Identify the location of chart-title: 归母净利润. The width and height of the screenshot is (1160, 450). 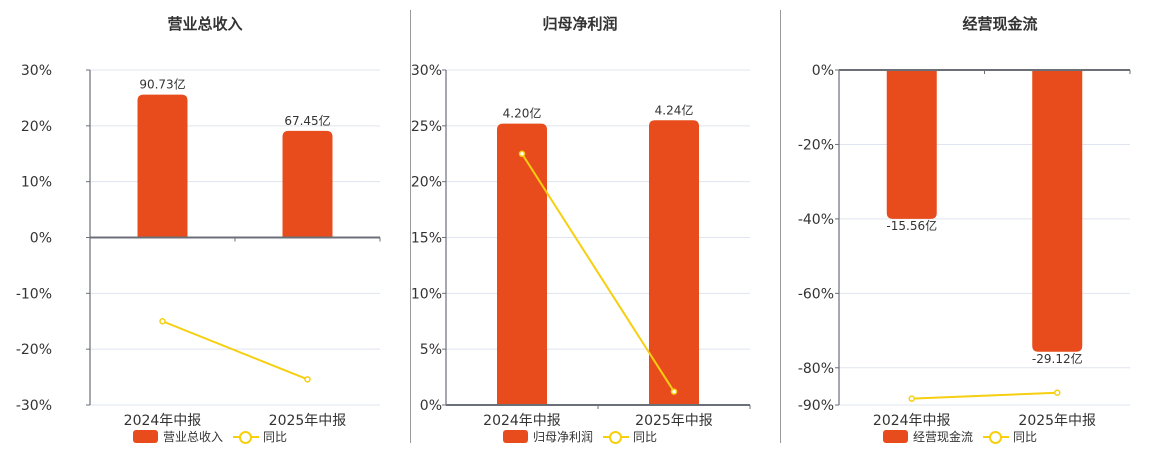
(580, 24).